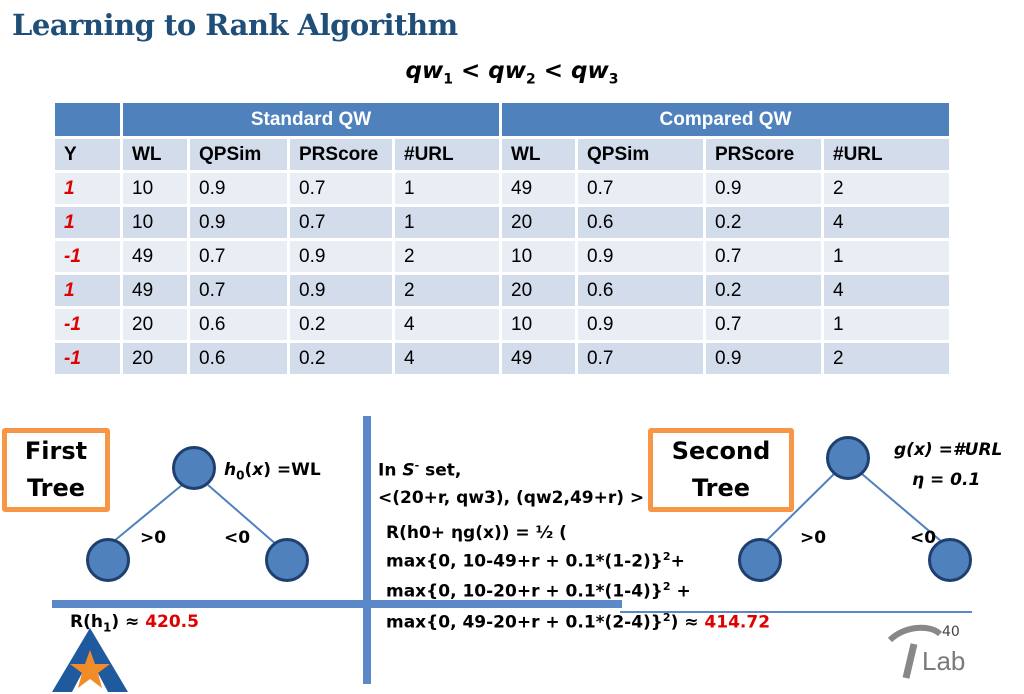  Describe the element at coordinates (230, 470) in the screenshot. I see `func-name: h` at that location.